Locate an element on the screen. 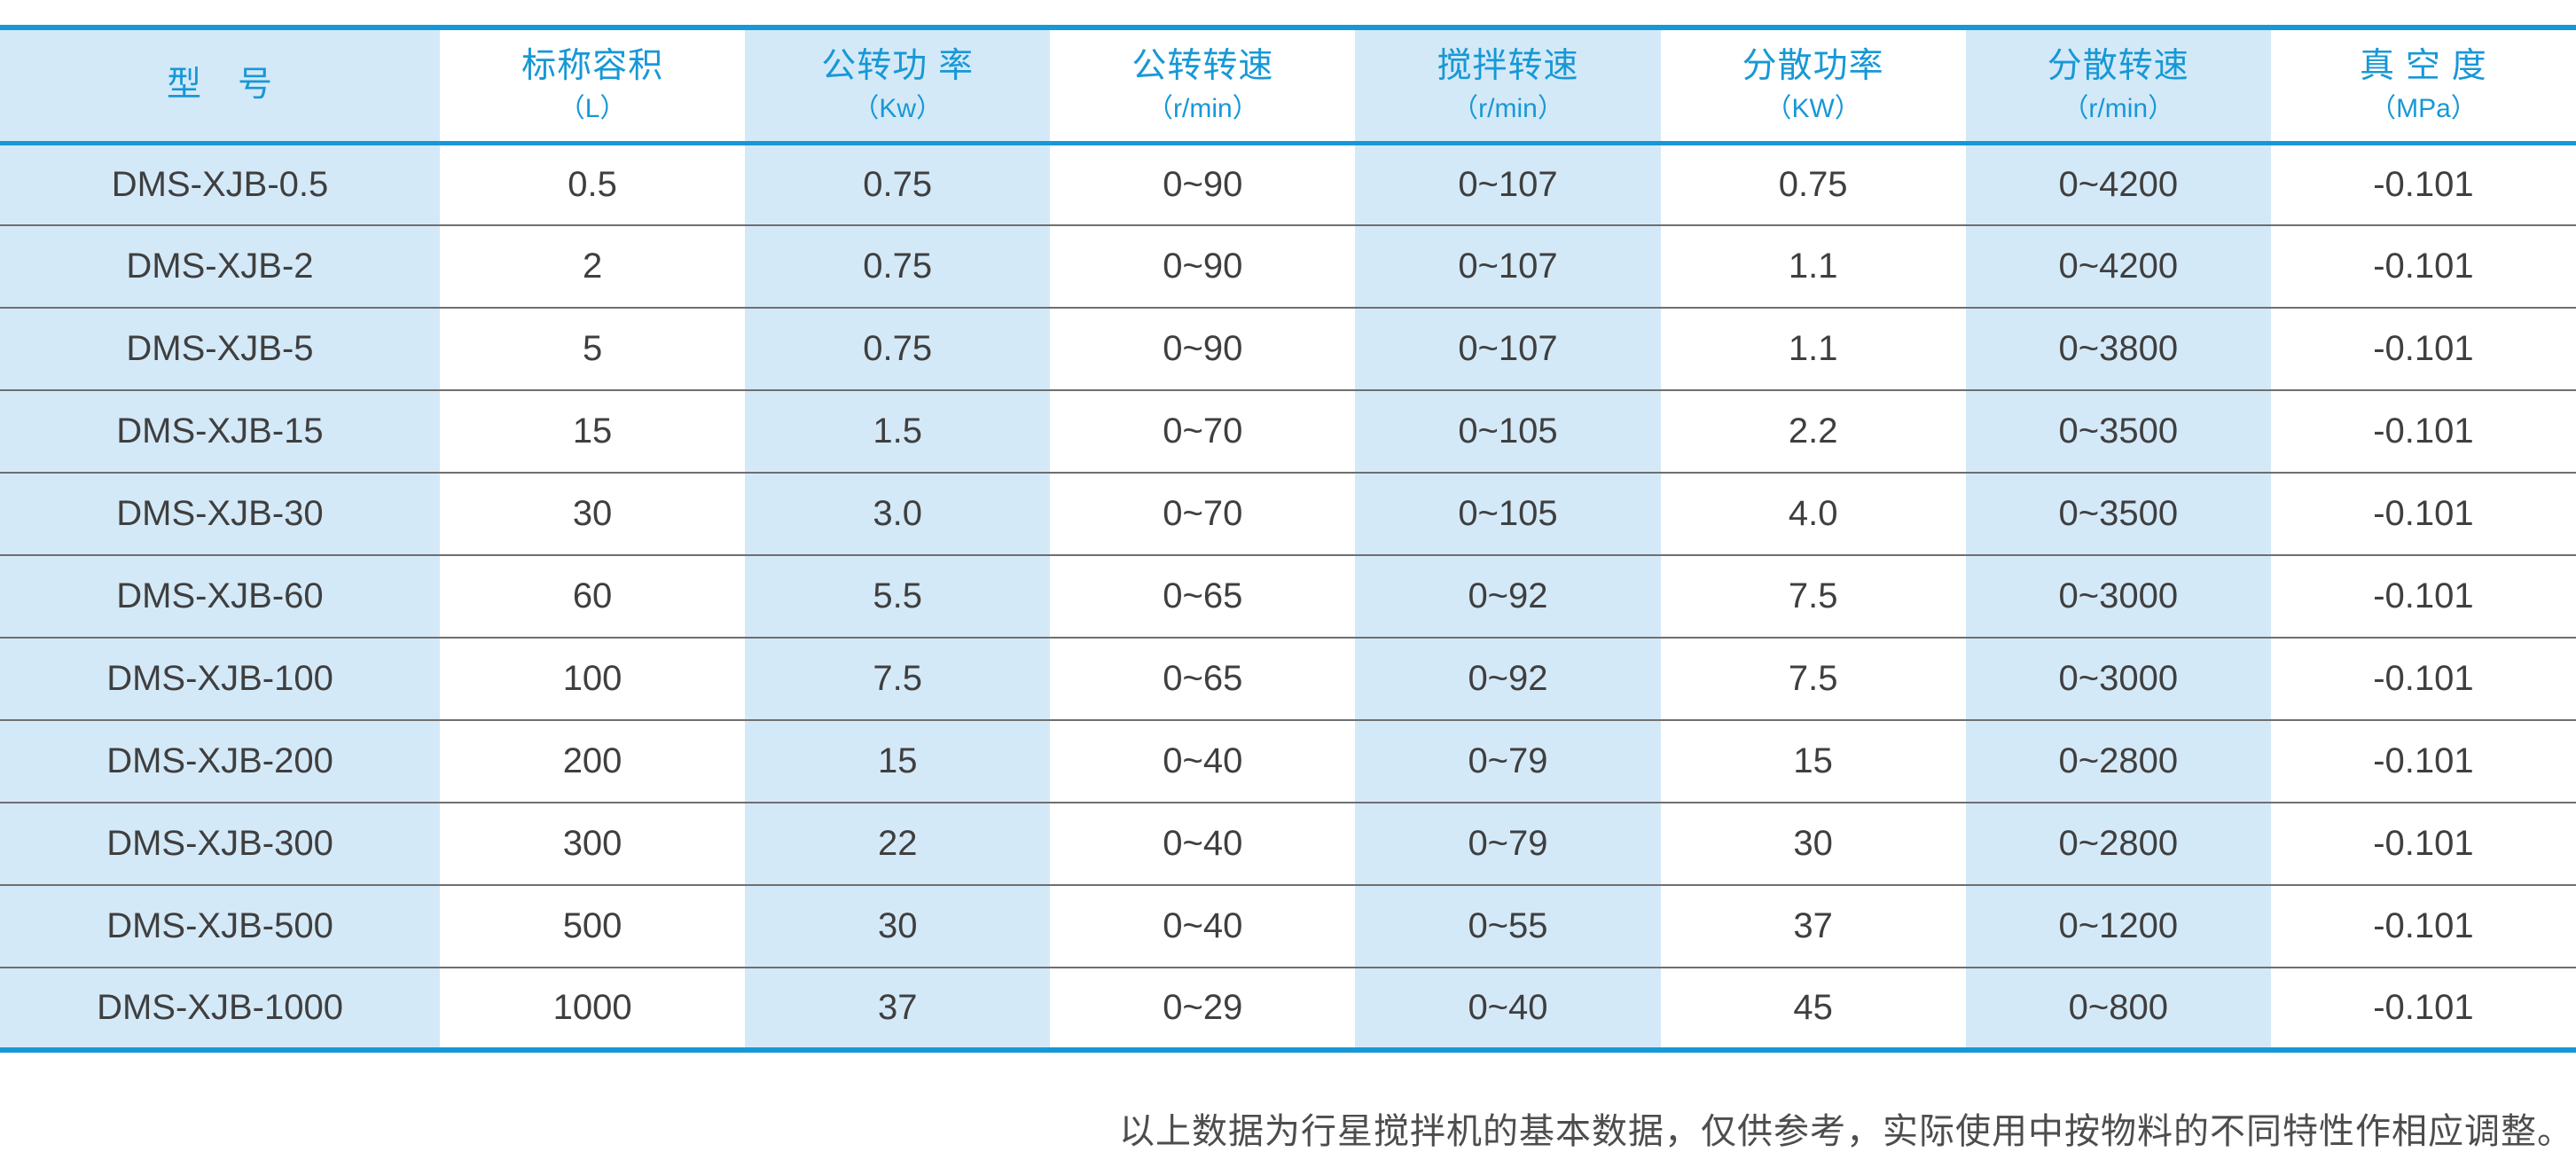 The height and width of the screenshot is (1152, 2576). column-unit: （KW） is located at coordinates (1813, 109).